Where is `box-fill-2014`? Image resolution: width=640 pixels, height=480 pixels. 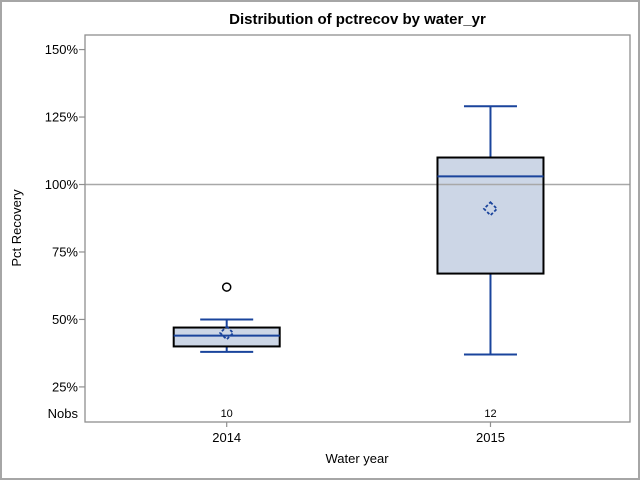 box-fill-2014 is located at coordinates (226, 337).